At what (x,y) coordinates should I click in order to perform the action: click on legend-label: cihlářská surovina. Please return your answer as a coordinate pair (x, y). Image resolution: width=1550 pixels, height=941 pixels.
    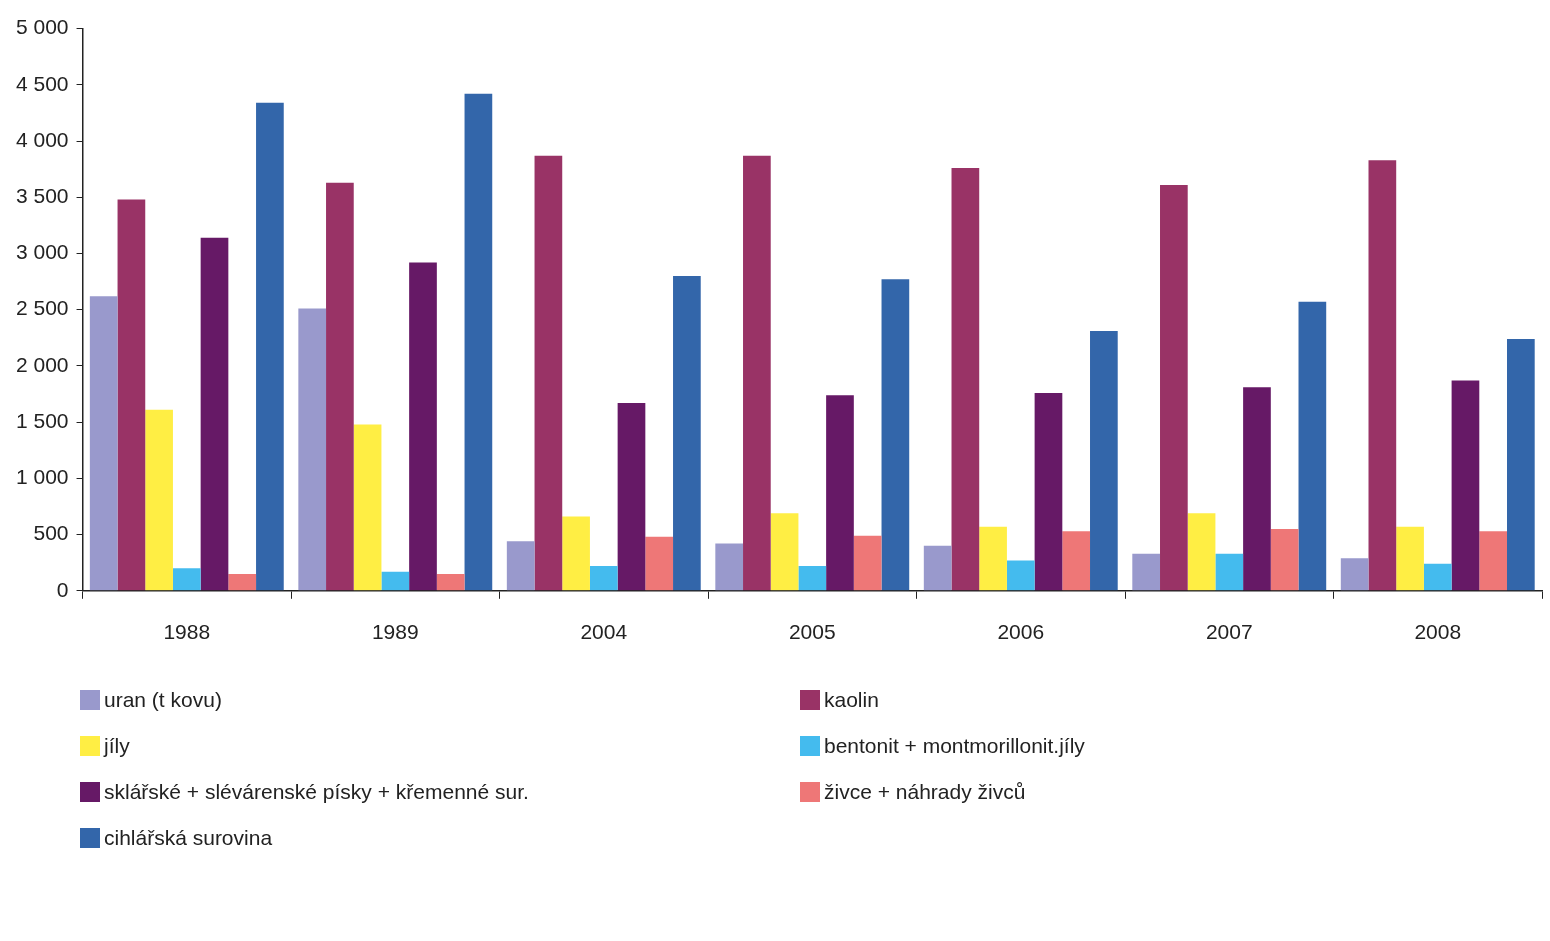
    Looking at the image, I should click on (188, 838).